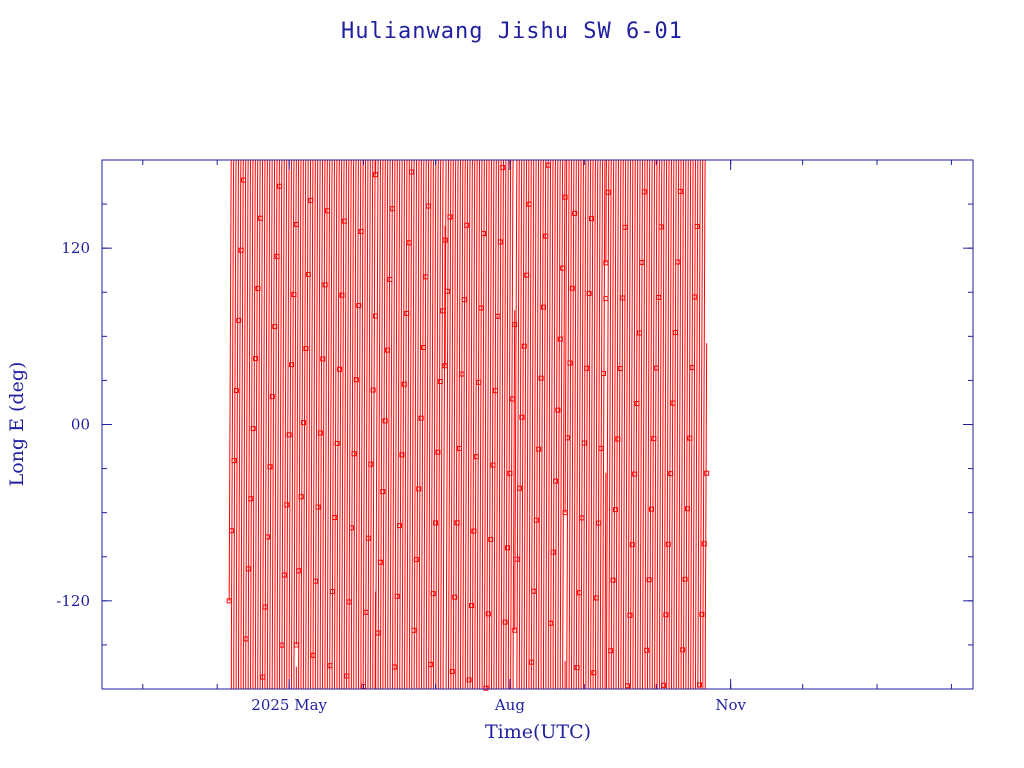  I want to click on y-tick-label: 120, so click(75, 248).